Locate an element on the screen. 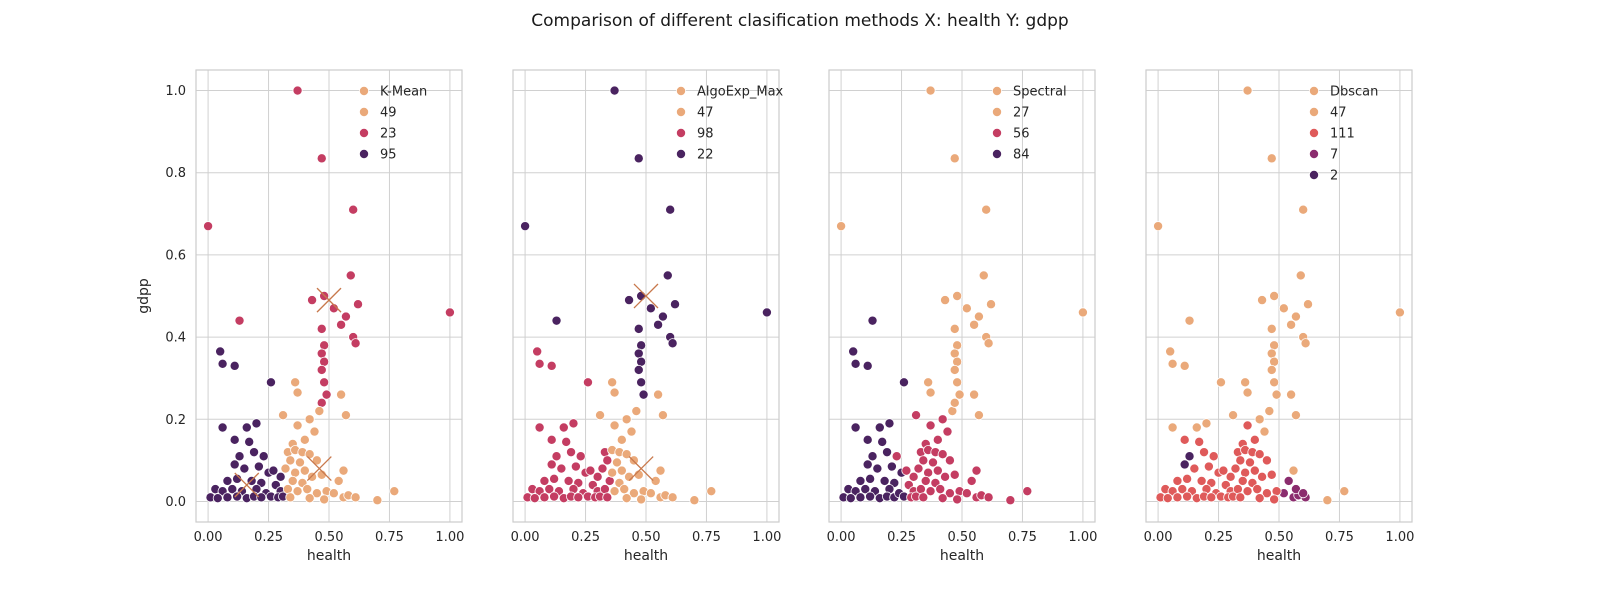 The width and height of the screenshot is (1600, 600). x-tick-label: 0.00 is located at coordinates (841, 537).